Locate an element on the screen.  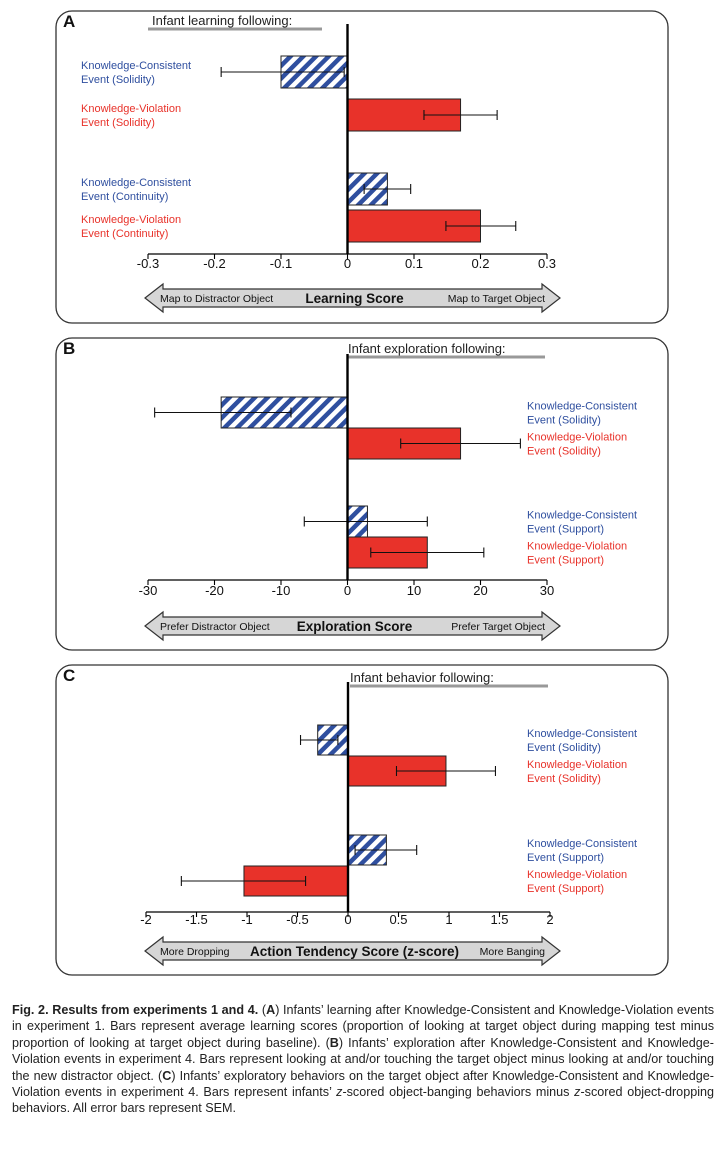
x-tick-label: -20 is located at coordinates (214, 590).